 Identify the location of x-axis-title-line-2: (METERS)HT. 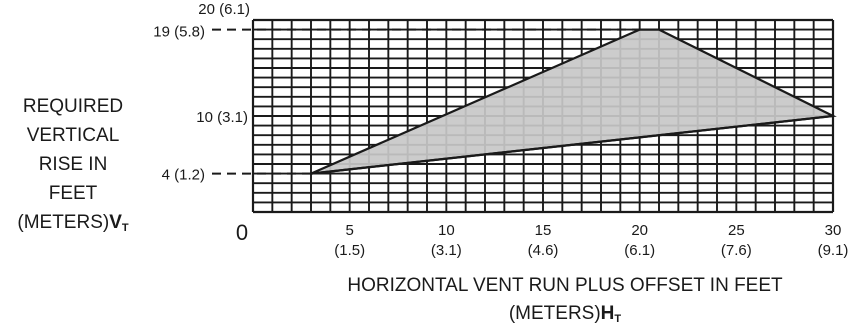
(565, 314).